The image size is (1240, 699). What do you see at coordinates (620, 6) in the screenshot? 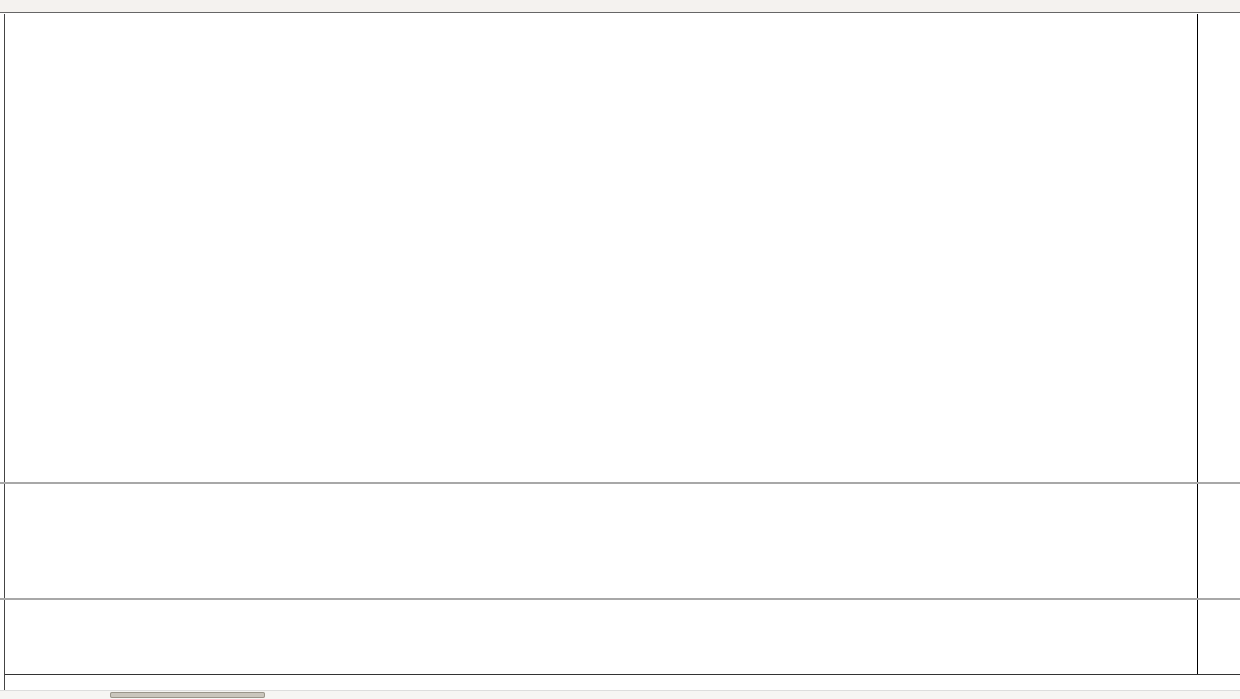
I see `chart-title-bar` at bounding box center [620, 6].